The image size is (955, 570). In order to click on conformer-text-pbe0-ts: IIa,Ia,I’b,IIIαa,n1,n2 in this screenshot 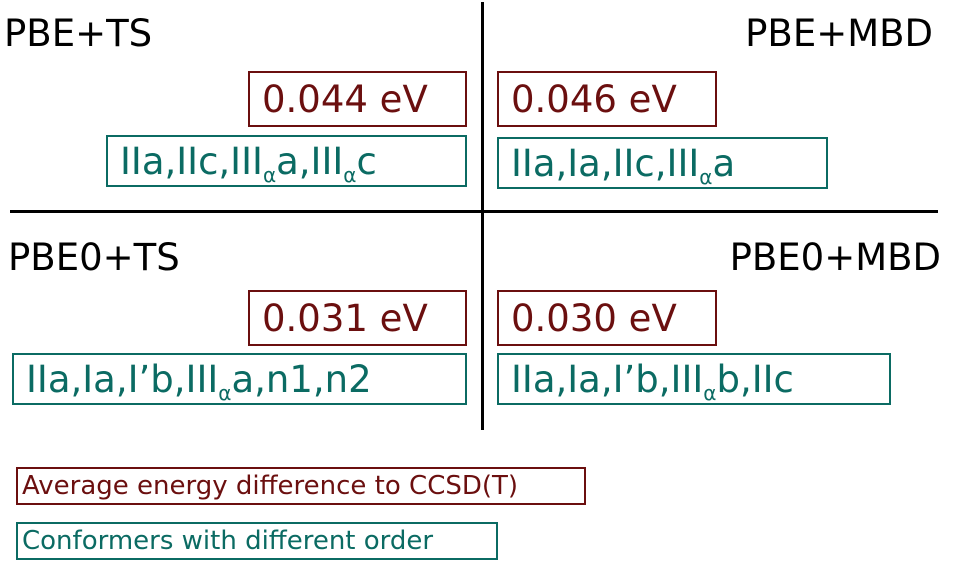, I will do `click(199, 381)`.